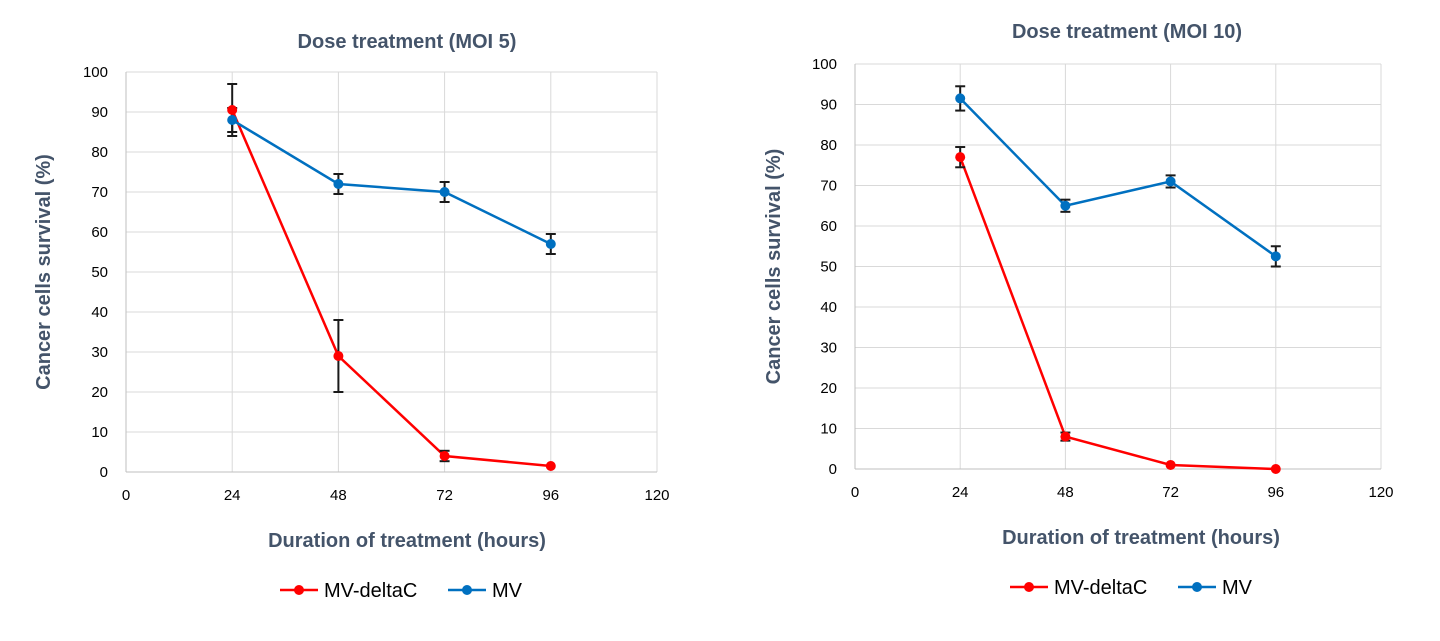 Image resolution: width=1440 pixels, height=641 pixels. Describe the element at coordinates (1127, 32) in the screenshot. I see `chart-title: Dose treatment (MOI 10)` at that location.